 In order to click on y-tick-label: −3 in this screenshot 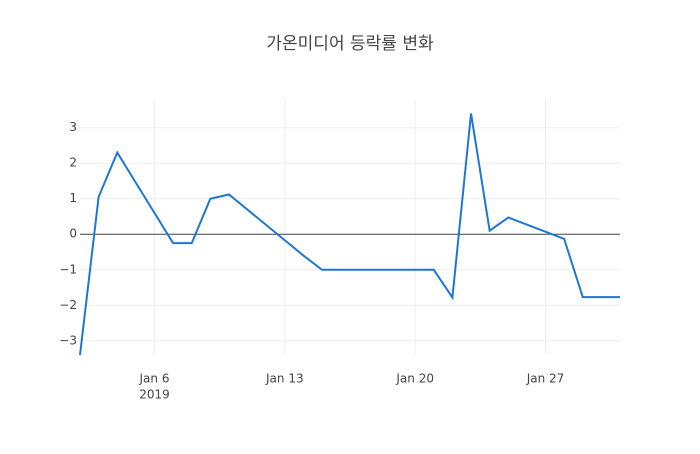, I will do `click(68, 340)`.